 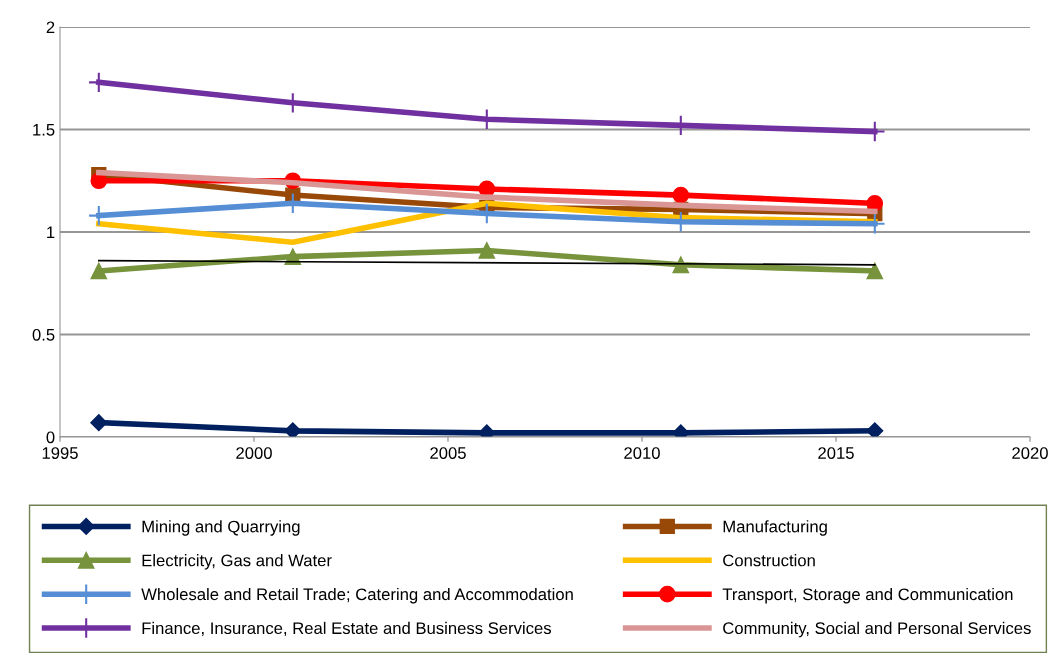 What do you see at coordinates (1030, 453) in the screenshot?
I see `x-tick-label: 2020` at bounding box center [1030, 453].